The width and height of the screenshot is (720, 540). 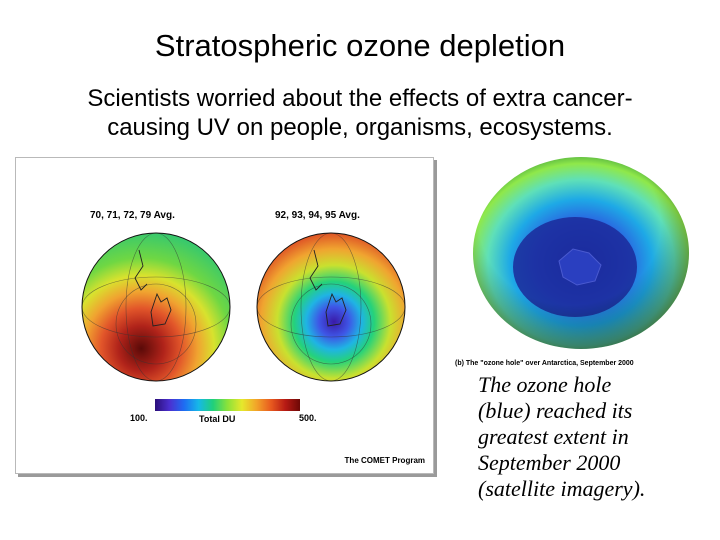 What do you see at coordinates (227, 405) in the screenshot?
I see `total-du-colorbar` at bounding box center [227, 405].